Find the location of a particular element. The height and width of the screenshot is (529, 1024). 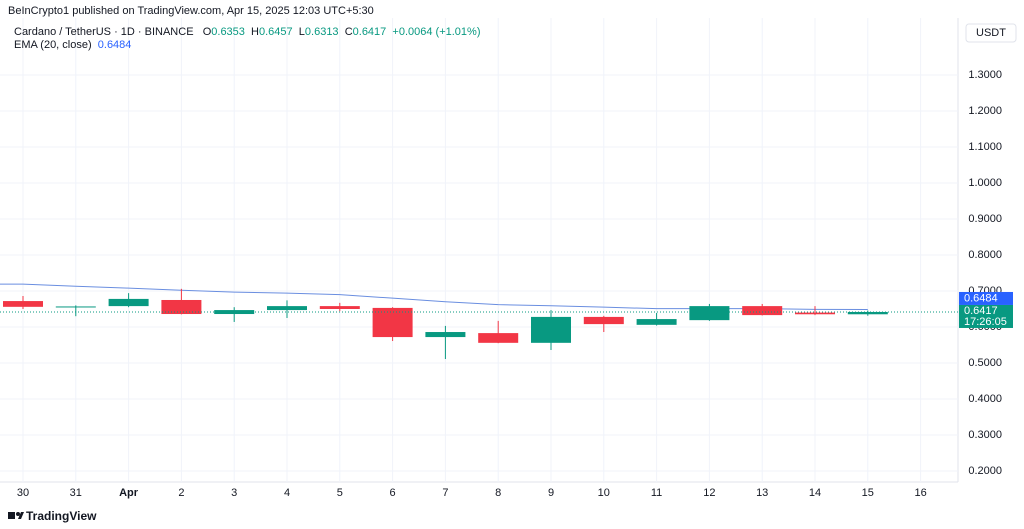

indicator-name: EMA (20, close) is located at coordinates (53, 45).